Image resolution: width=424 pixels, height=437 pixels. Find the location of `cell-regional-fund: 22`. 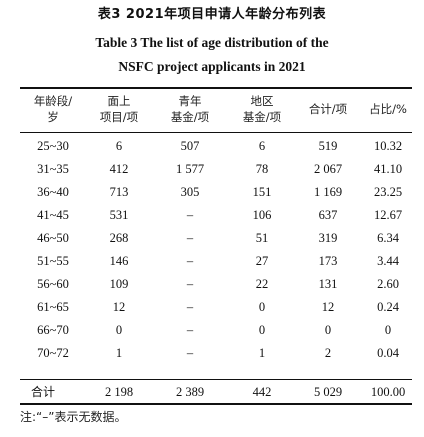

cell-regional-fund: 22 is located at coordinates (262, 284).